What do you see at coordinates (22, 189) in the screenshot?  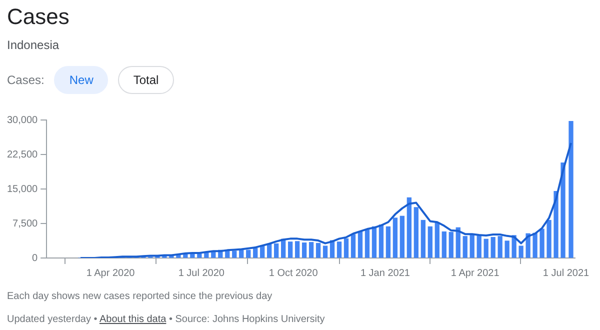 I see `y-tick-label: 15,000` at bounding box center [22, 189].